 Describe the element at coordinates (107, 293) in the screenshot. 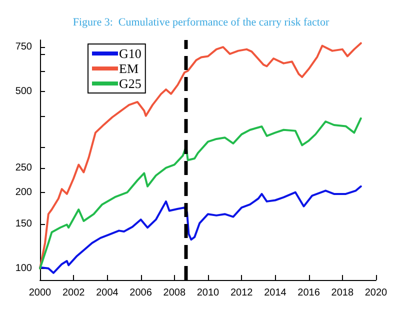

I see `x-tick-label: 2004` at that location.